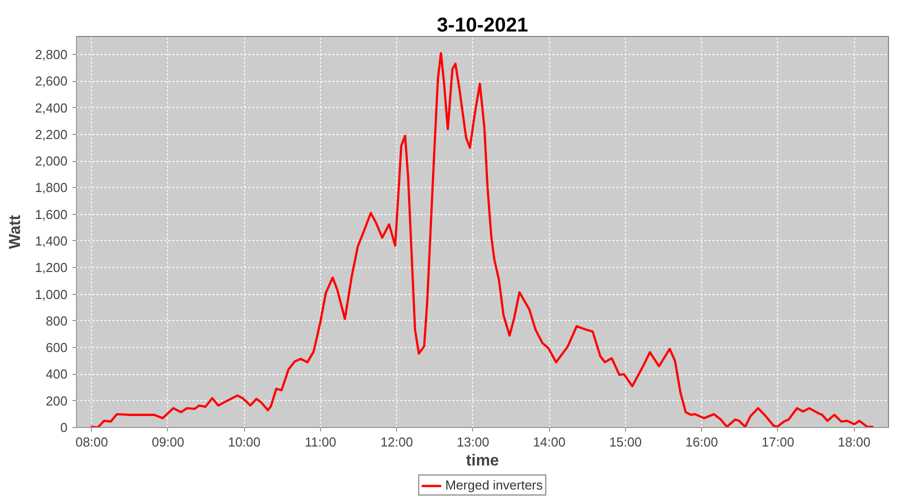  I want to click on x-tick-label: 12:00, so click(397, 442).